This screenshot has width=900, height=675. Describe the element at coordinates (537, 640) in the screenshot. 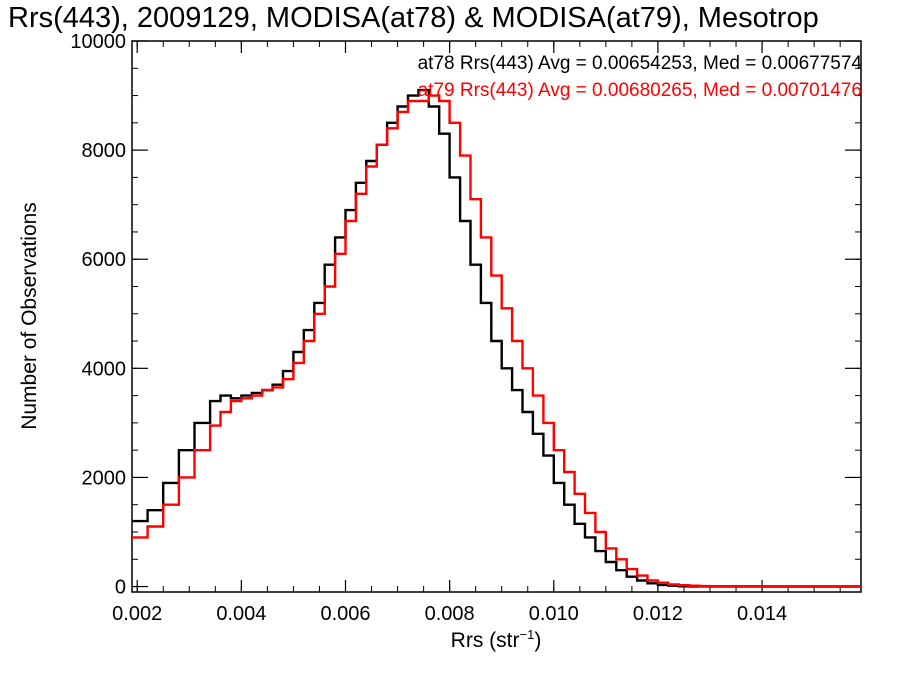

I see `x-axis-title-close: )` at that location.